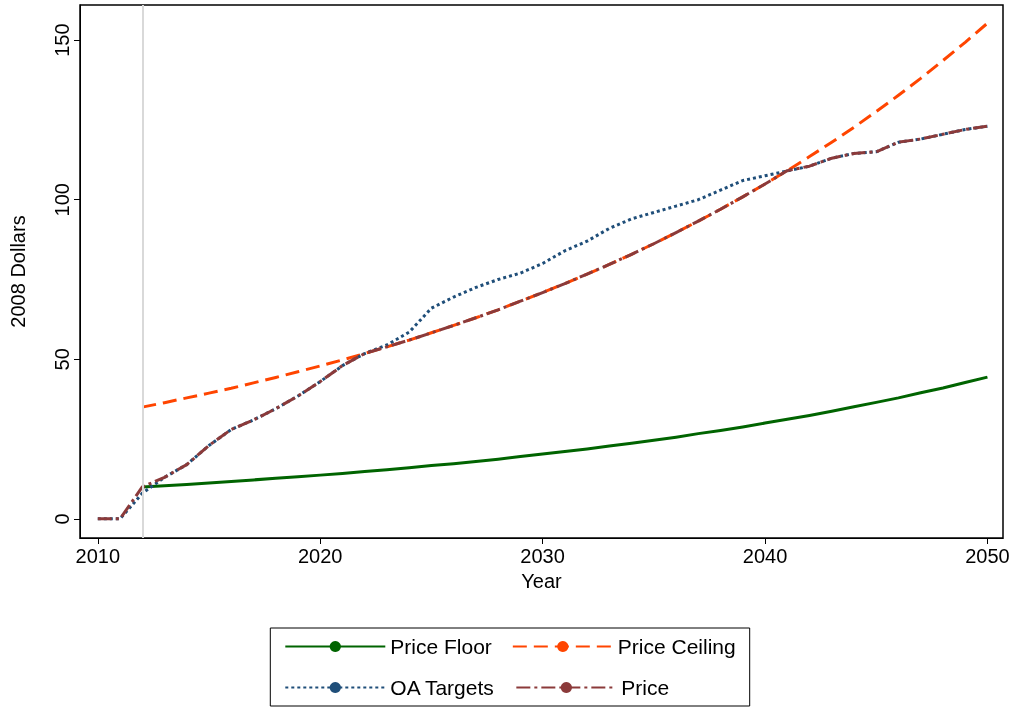 The image size is (1020, 710). What do you see at coordinates (542, 580) in the screenshot?
I see `x-axis-title: Year` at bounding box center [542, 580].